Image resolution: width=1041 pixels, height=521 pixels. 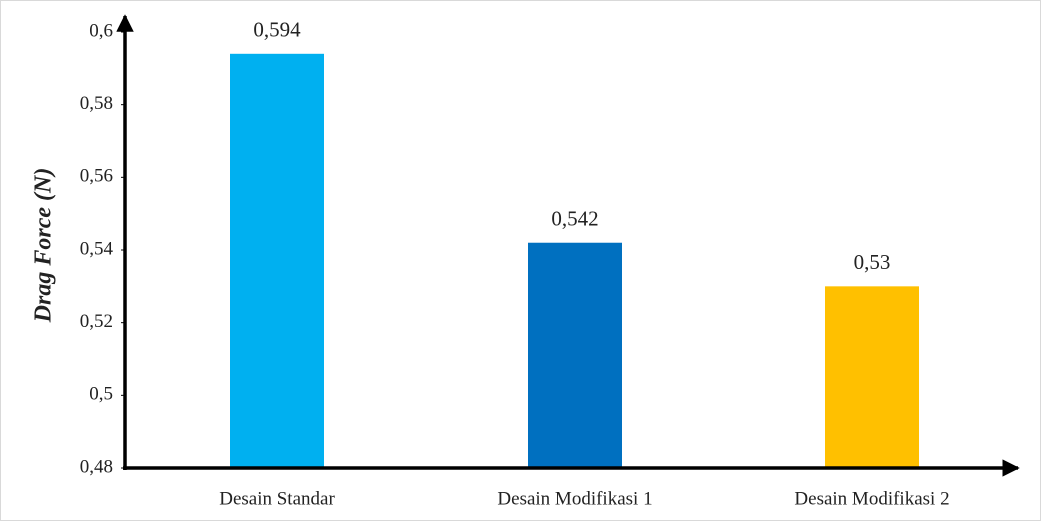 What do you see at coordinates (96, 103) in the screenshot?
I see `y-tick-label: 0,58` at bounding box center [96, 103].